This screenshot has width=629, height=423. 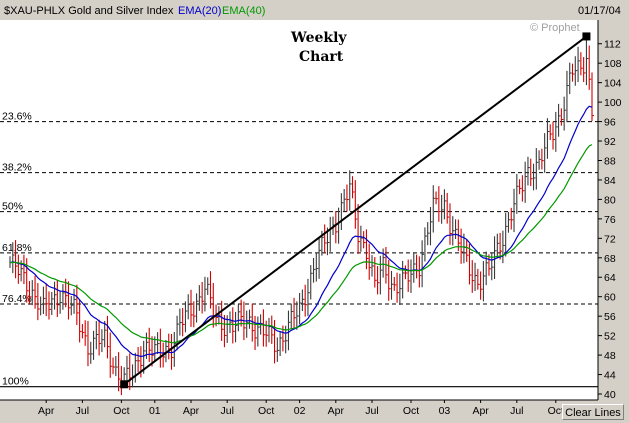 I want to click on x-tick-label-7: 02, so click(x=300, y=411).